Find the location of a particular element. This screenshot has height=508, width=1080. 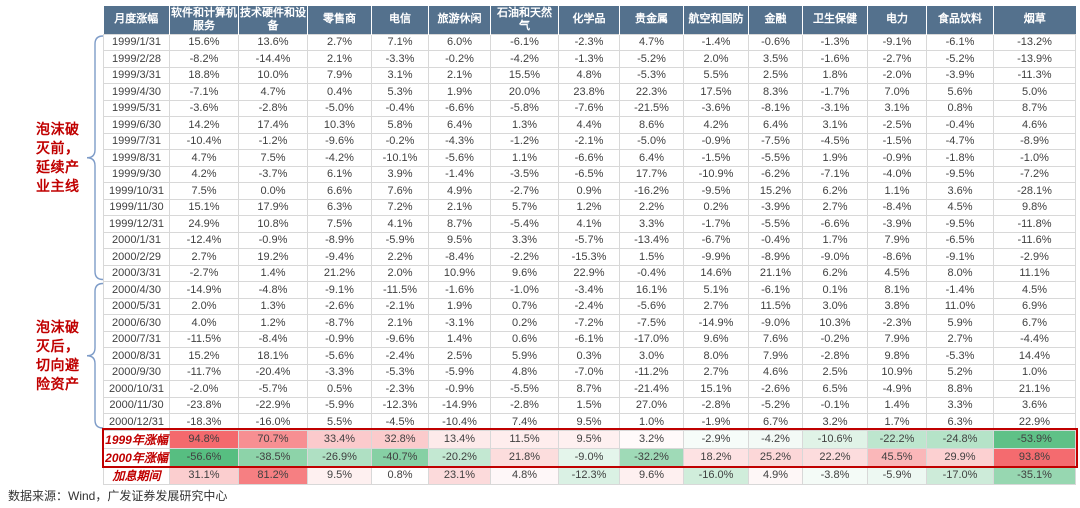

pct-cell: 9.8% is located at coordinates (1034, 207).